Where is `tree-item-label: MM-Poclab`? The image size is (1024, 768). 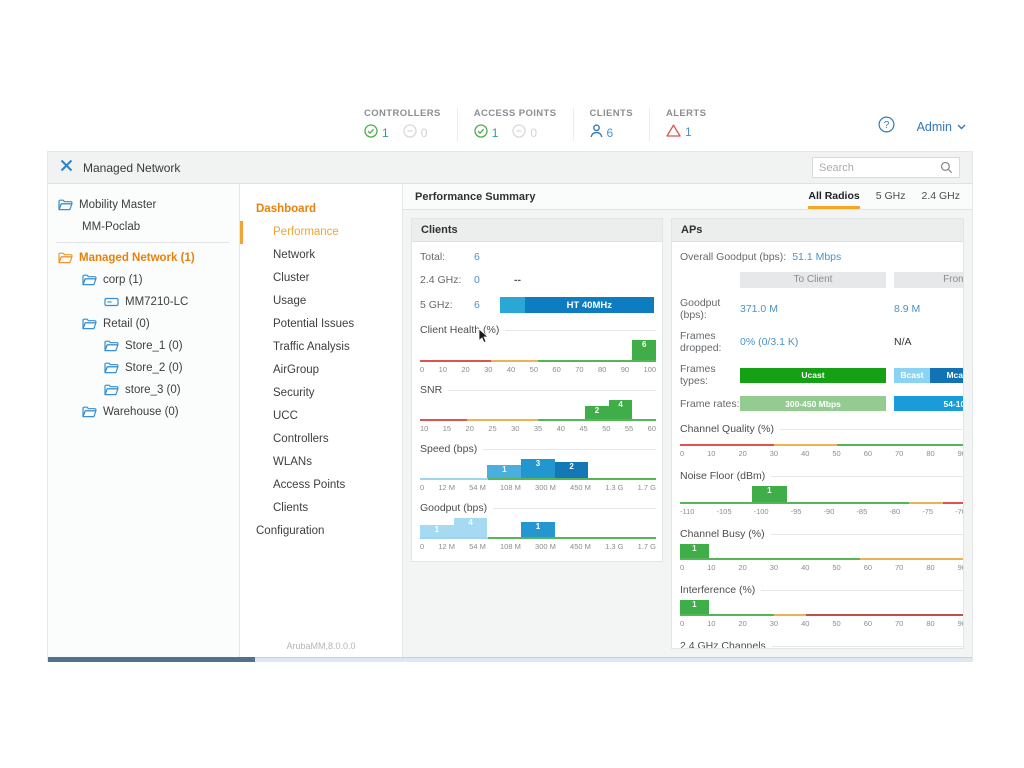
tree-item-label: MM-Poclab is located at coordinates (111, 227).